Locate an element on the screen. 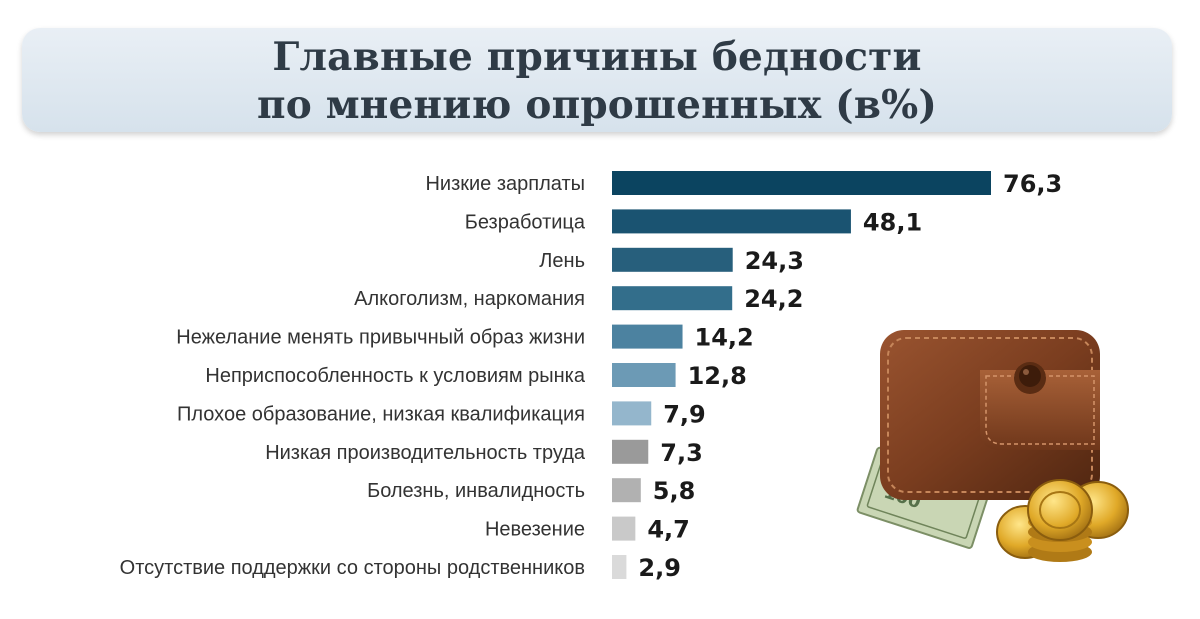 The height and width of the screenshot is (619, 1200). coin-stack is located at coordinates (1060, 520).